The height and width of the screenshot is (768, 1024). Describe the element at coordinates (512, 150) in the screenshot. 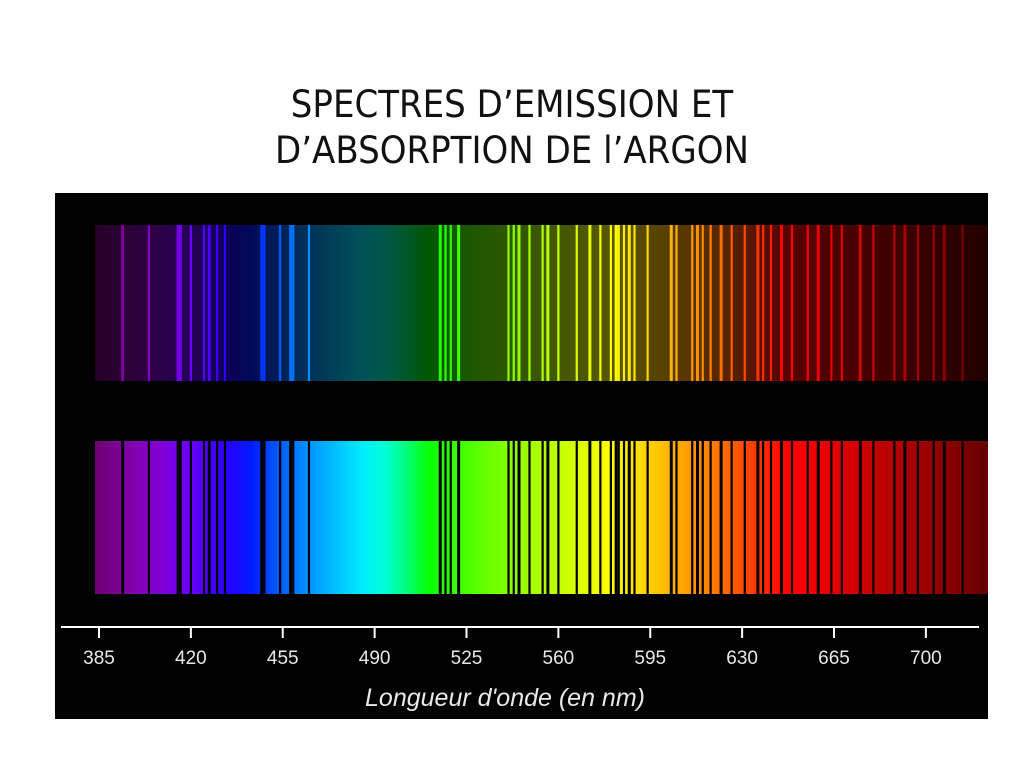

I see `title-line-2: D’ABSORPTION DE l’ARGON` at that location.